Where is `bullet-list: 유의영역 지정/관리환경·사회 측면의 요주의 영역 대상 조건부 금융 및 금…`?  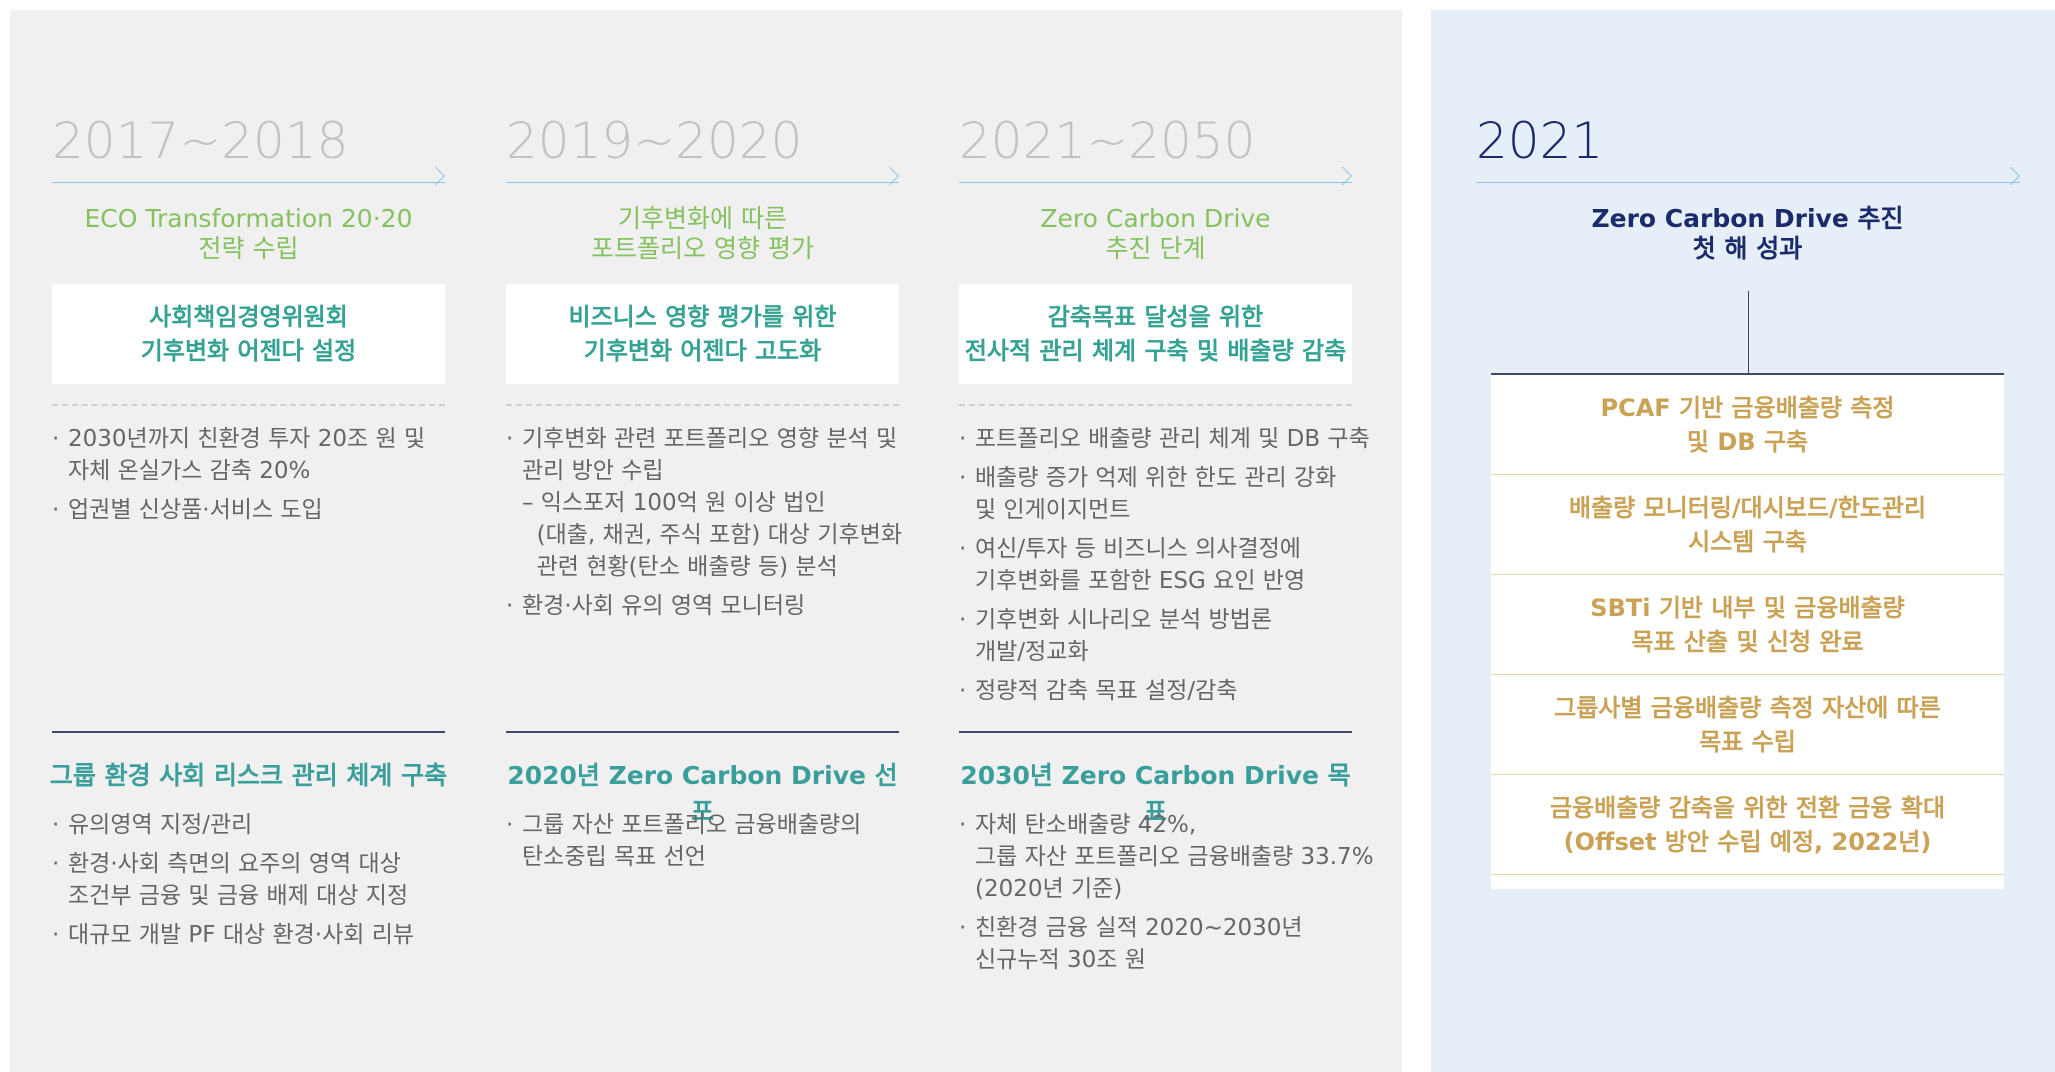
bullet-list: 유의영역 지정/관리환경·사회 측면의 요주의 영역 대상 조건부 금융 및 금… is located at coordinates (258, 883).